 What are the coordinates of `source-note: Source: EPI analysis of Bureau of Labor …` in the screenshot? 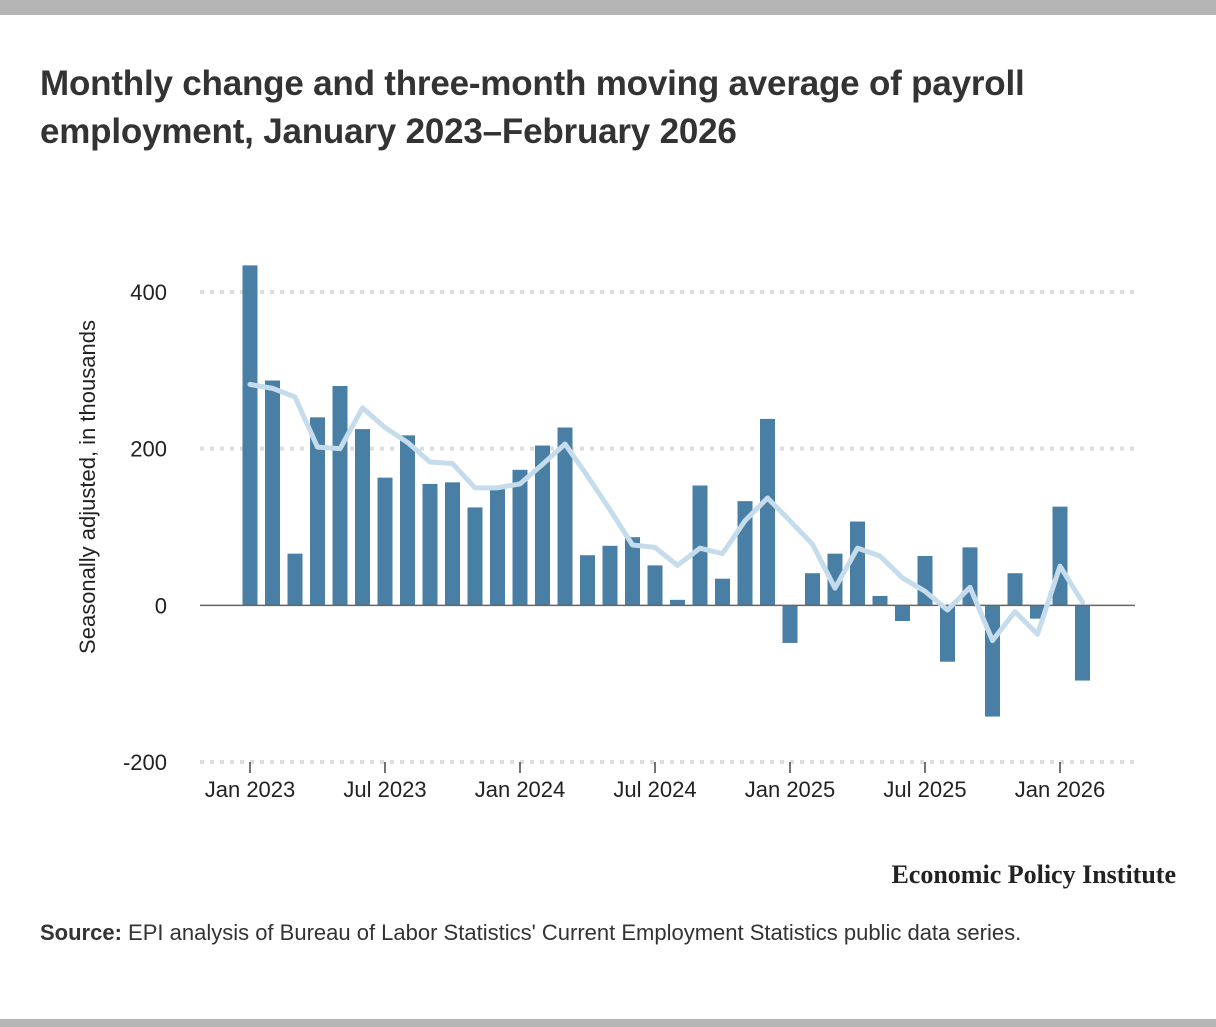 It's located at (615, 933).